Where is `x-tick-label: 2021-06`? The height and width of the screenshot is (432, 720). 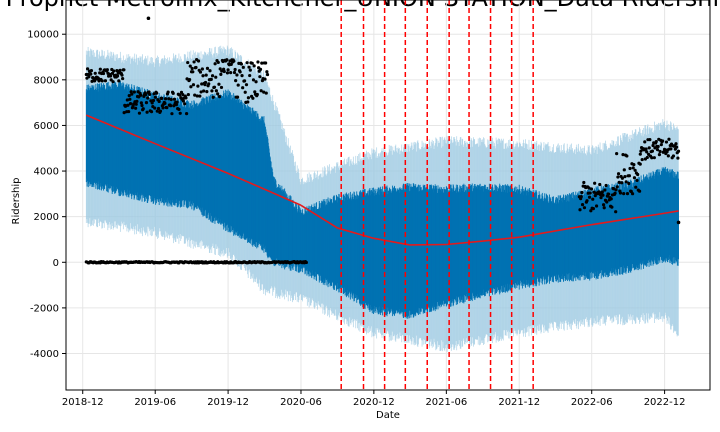 x-tick-label: 2021-06 is located at coordinates (446, 402).